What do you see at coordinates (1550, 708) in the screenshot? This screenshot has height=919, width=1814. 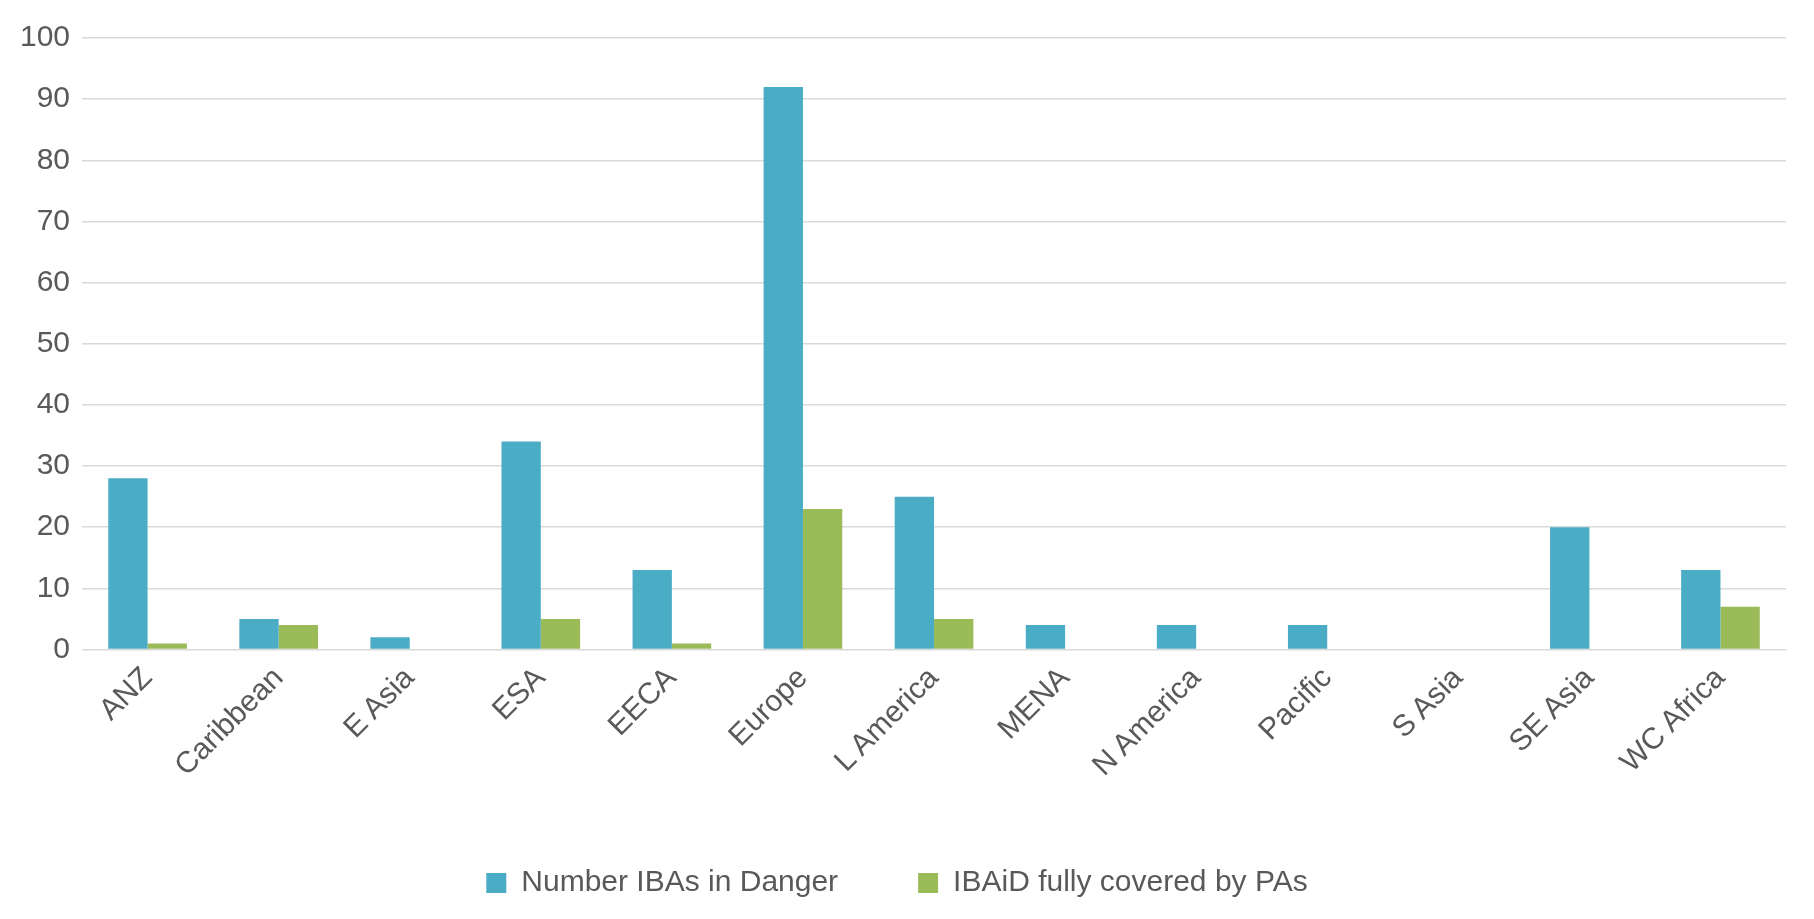 I see `x-tick-label: SE Asia` at bounding box center [1550, 708].